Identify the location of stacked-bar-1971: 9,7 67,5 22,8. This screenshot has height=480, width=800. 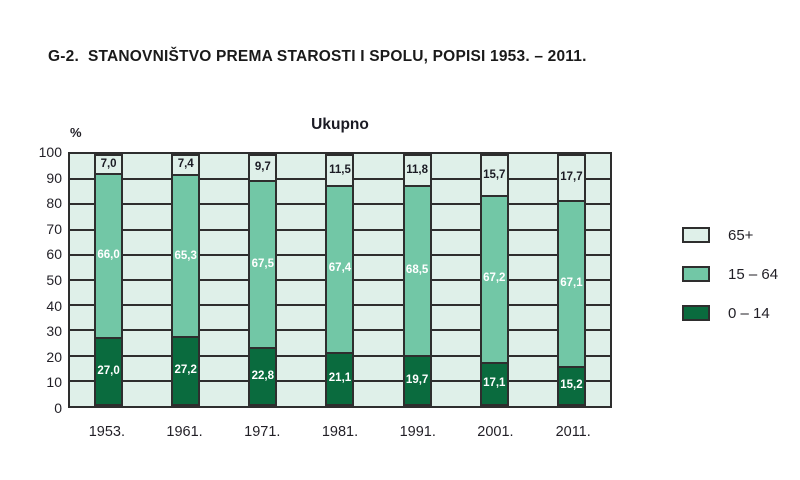
(263, 280).